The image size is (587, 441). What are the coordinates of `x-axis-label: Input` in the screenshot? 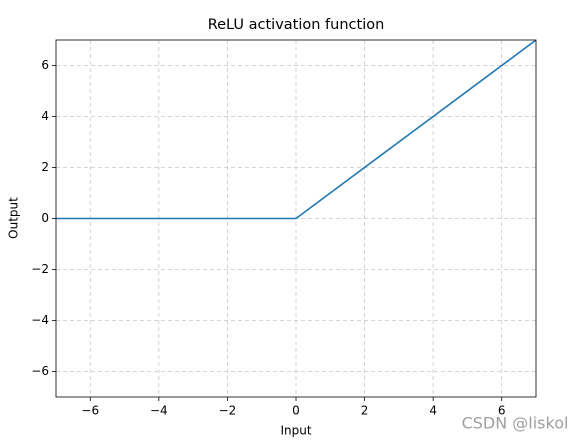 It's located at (295, 431).